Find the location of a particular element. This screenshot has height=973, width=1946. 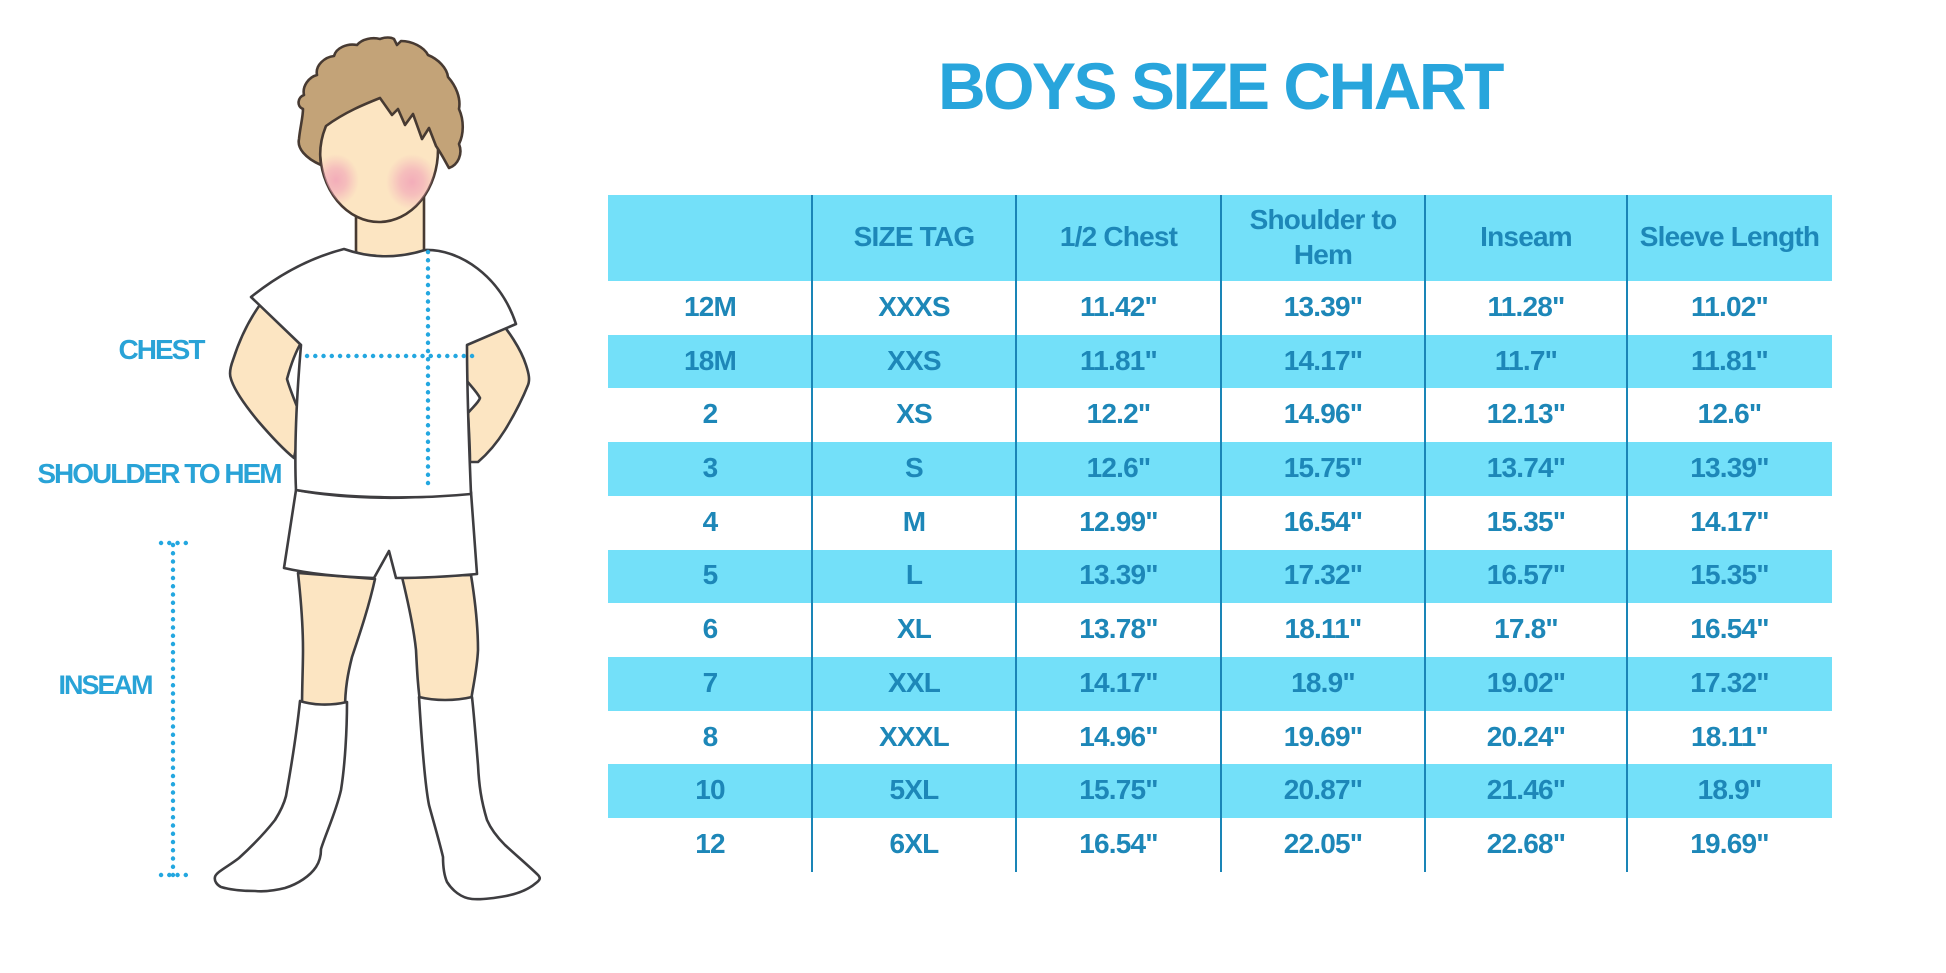

svg-text: SHOULDER TO HEM is located at coordinates (159, 473).